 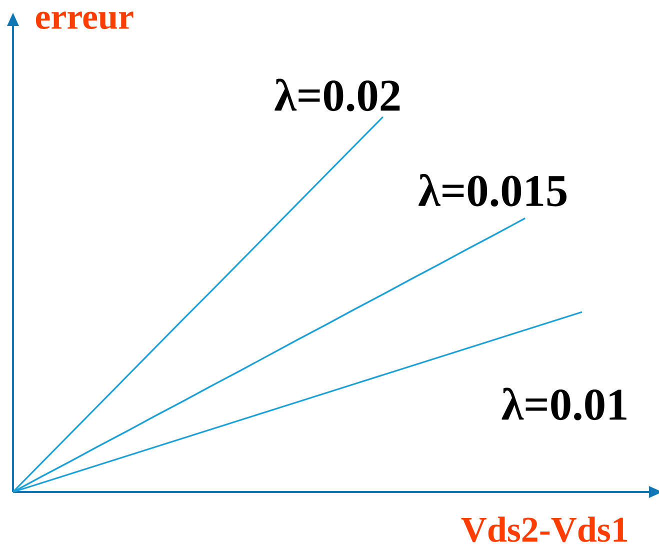 What do you see at coordinates (564, 404) in the screenshot?
I see `series-label: λ=0.01` at bounding box center [564, 404].